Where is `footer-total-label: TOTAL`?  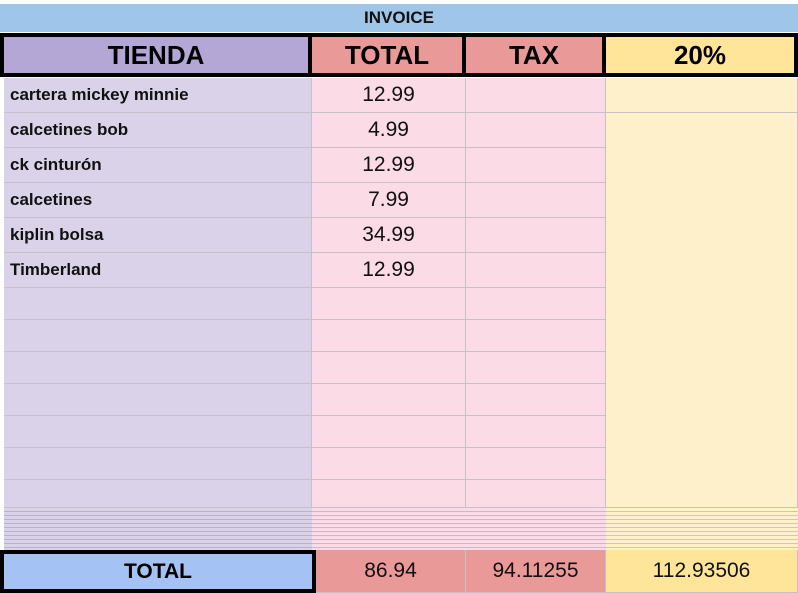 footer-total-label: TOTAL is located at coordinates (158, 571).